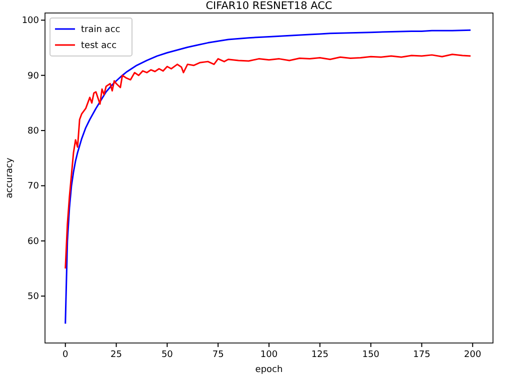 The image size is (531, 378). I want to click on y-tick-label: 60, so click(34, 241).